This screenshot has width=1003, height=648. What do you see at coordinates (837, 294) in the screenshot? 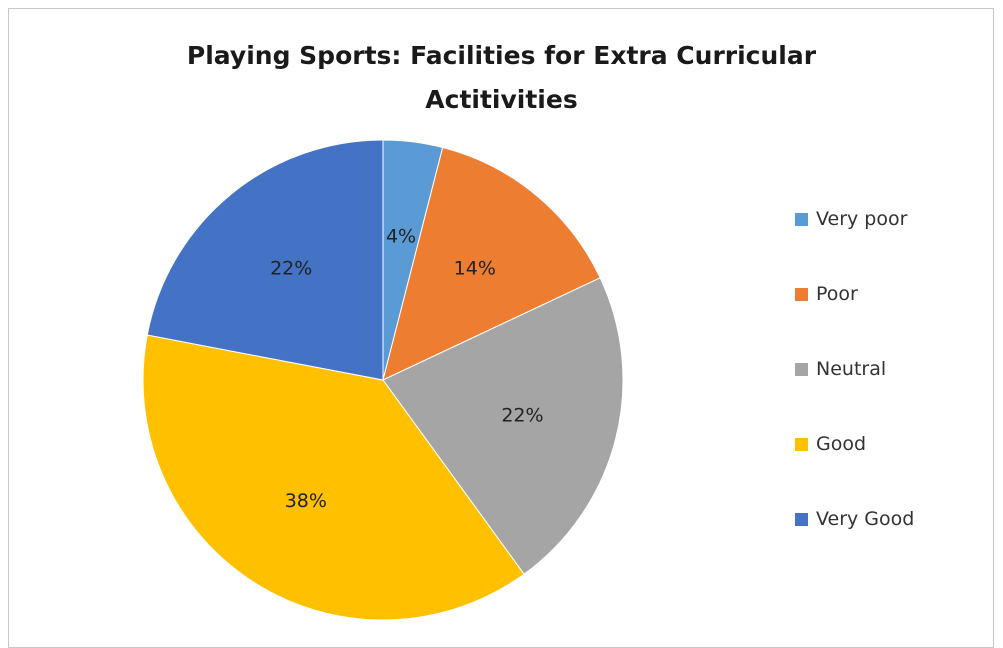
I see `legend-label-poor: Poor` at bounding box center [837, 294].